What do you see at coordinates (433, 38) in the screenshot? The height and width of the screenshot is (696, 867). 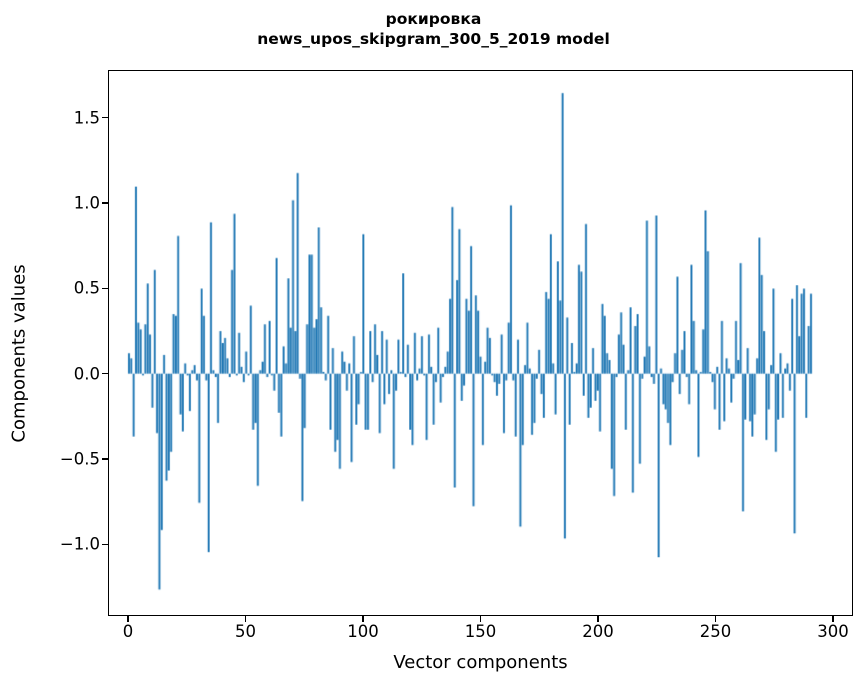 I see `chart-title-line-2: news_upos_skipgram_300_5_2019 model` at bounding box center [433, 38].